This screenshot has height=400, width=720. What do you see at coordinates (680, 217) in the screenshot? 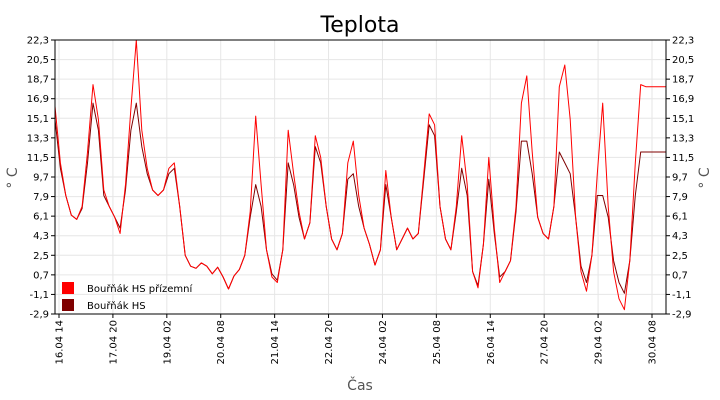
I see `y-tick-label-right: 6,1` at bounding box center [680, 217].